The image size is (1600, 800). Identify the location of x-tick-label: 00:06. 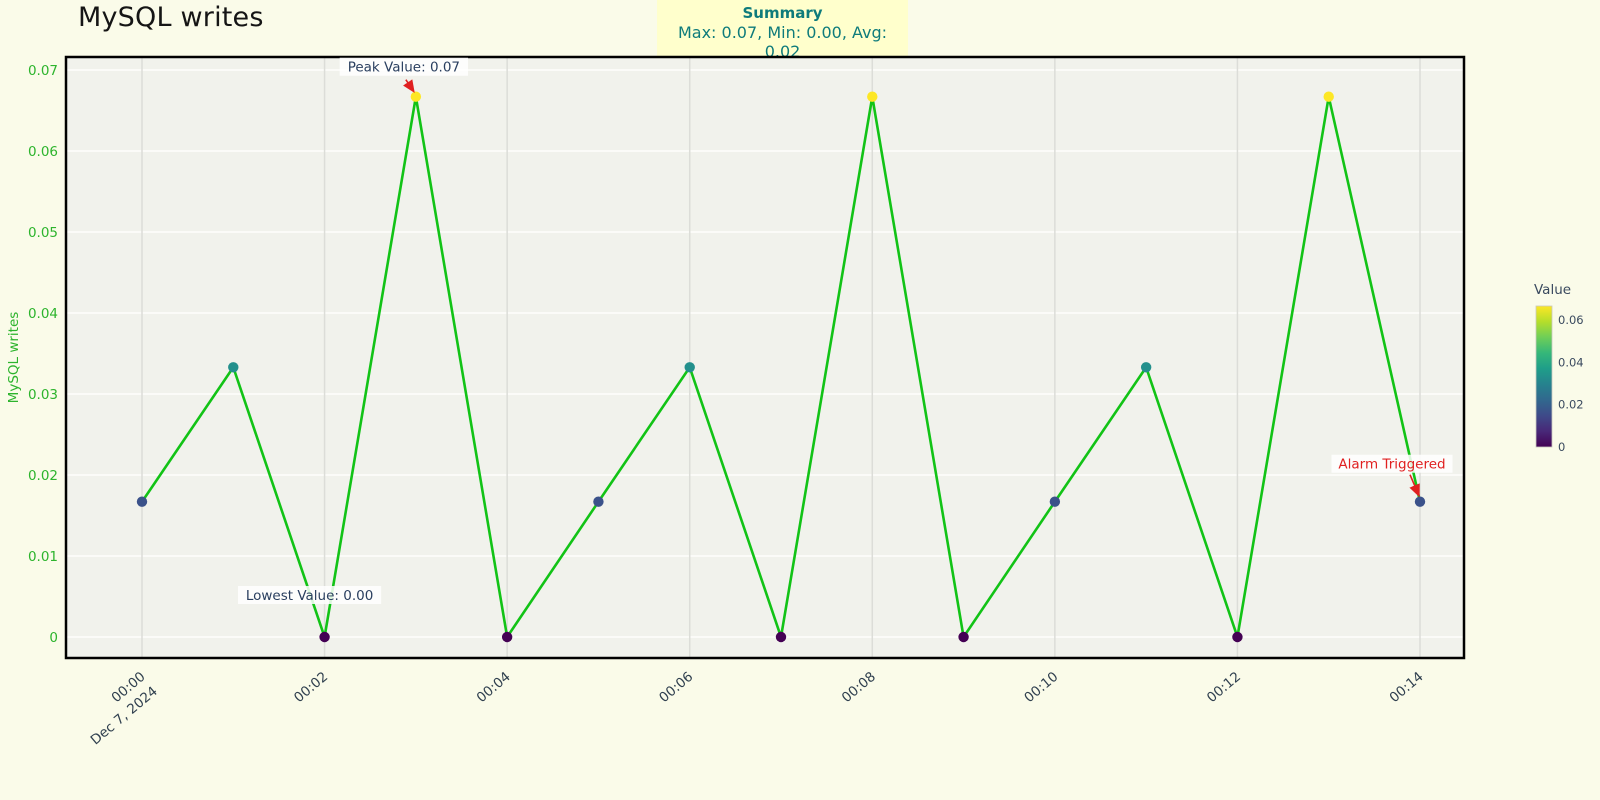
(676, 687).